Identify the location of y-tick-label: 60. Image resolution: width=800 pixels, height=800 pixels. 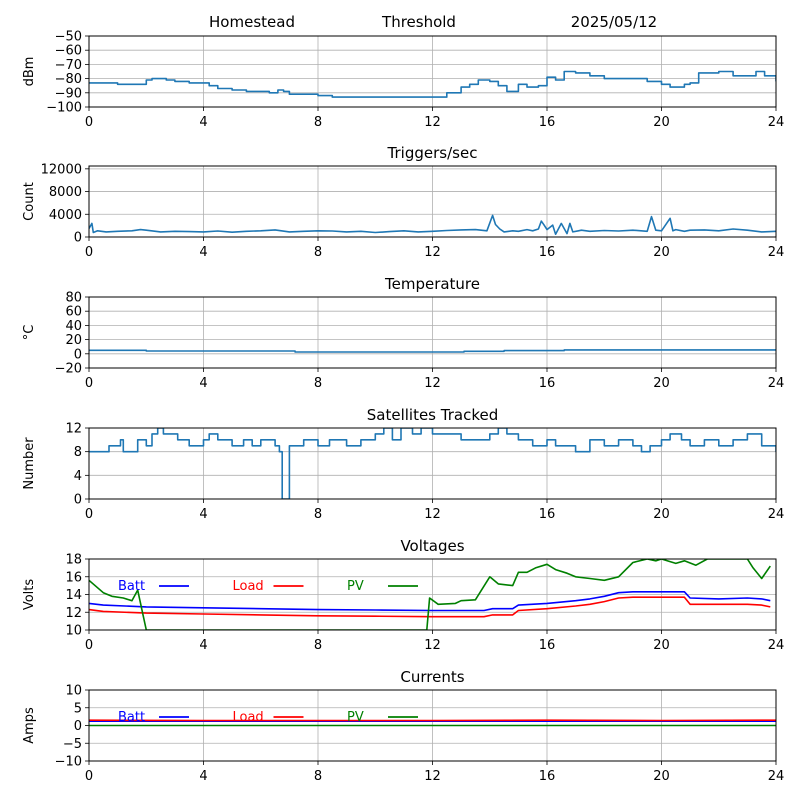
(73, 312).